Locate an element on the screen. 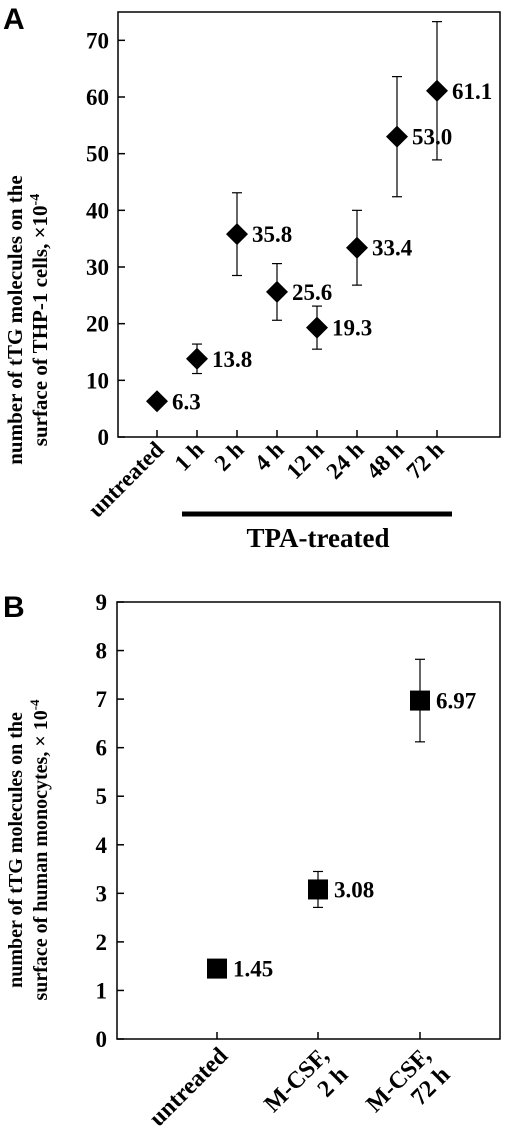 The image size is (520, 1146). panel-a-x-tick-label: untreated is located at coordinates (125, 479).